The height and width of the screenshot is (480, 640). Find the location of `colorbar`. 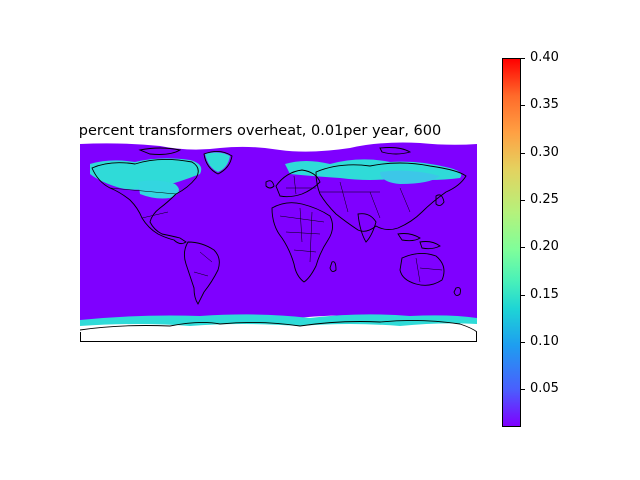

colorbar is located at coordinates (511, 242).